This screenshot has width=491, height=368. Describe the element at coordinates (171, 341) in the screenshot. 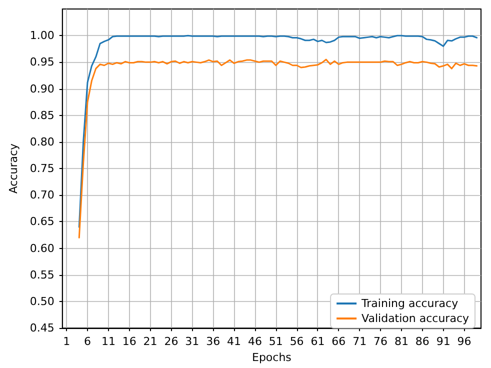

I see `x-tick-label: 26` at that location.